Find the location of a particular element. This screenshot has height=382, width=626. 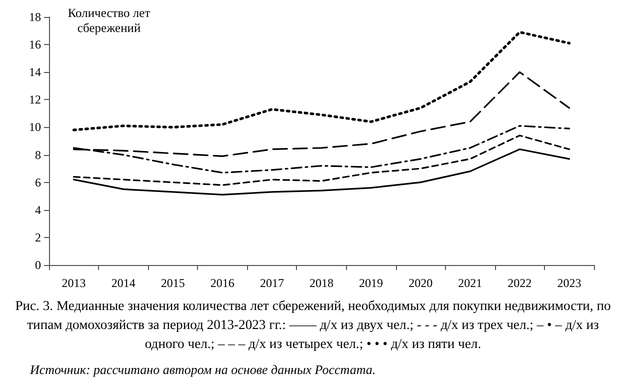

y-tick-label: 16 is located at coordinates (35, 45).